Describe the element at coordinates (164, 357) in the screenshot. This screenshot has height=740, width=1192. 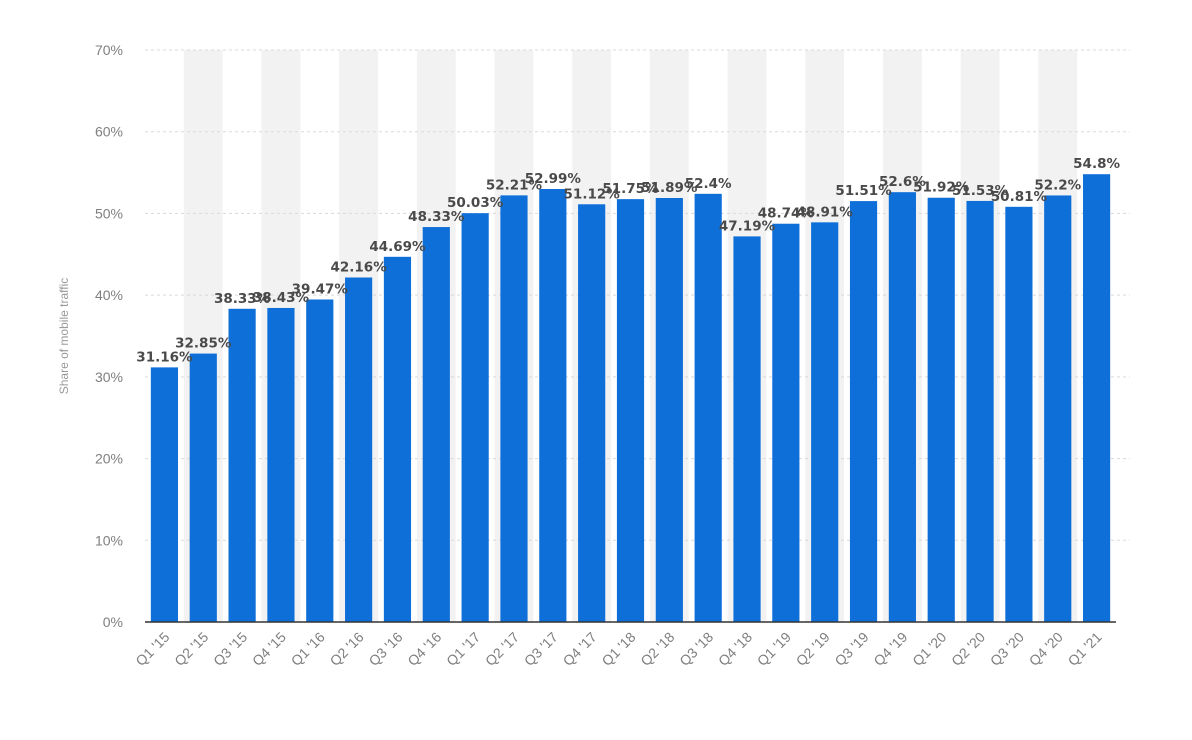
I see `data-label: 31.16%` at that location.